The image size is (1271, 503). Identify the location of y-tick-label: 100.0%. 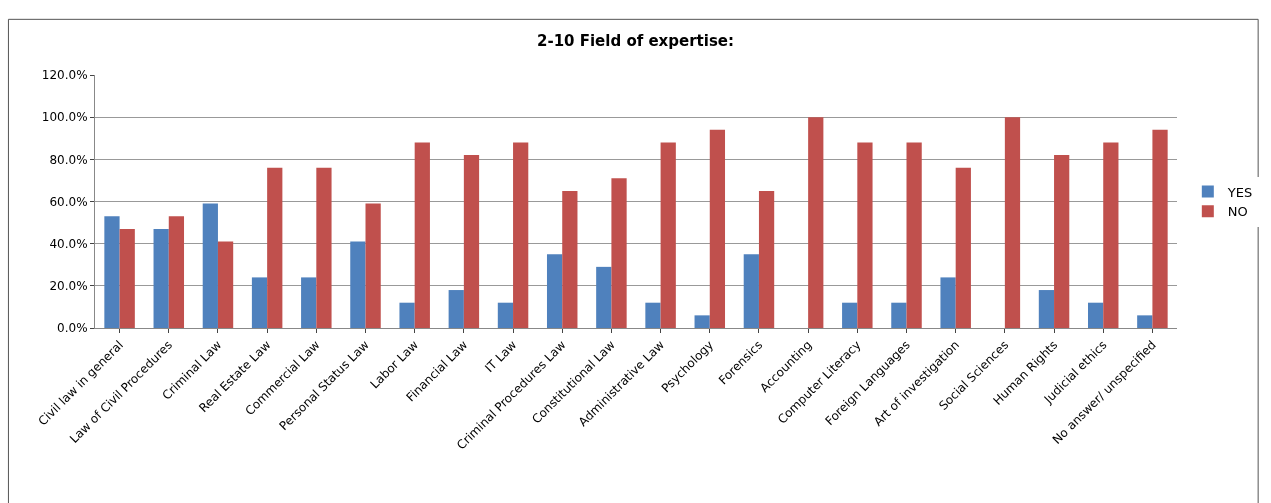
(64, 117).